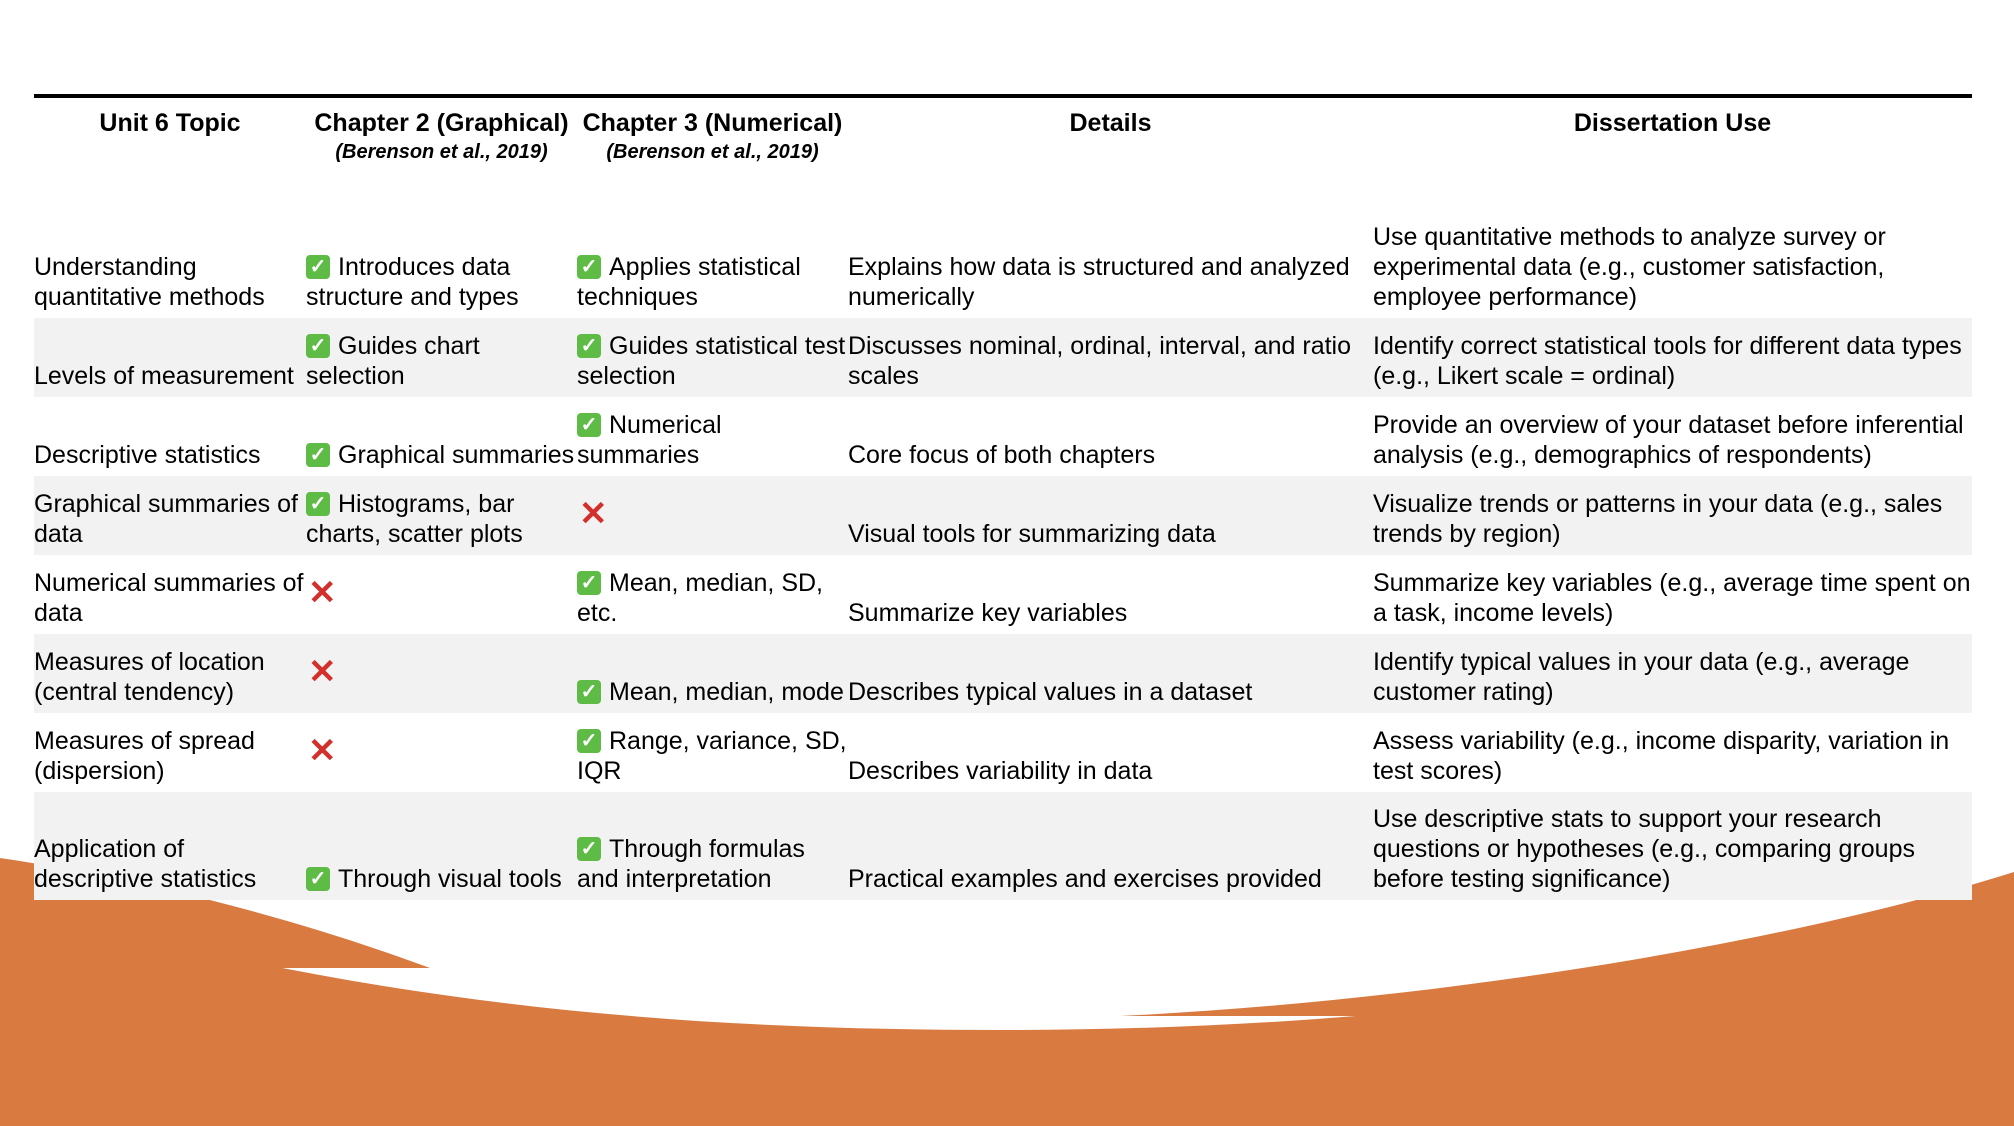 The image size is (2014, 1126). I want to click on cell-topic: Measures of spread (dispersion), so click(144, 756).